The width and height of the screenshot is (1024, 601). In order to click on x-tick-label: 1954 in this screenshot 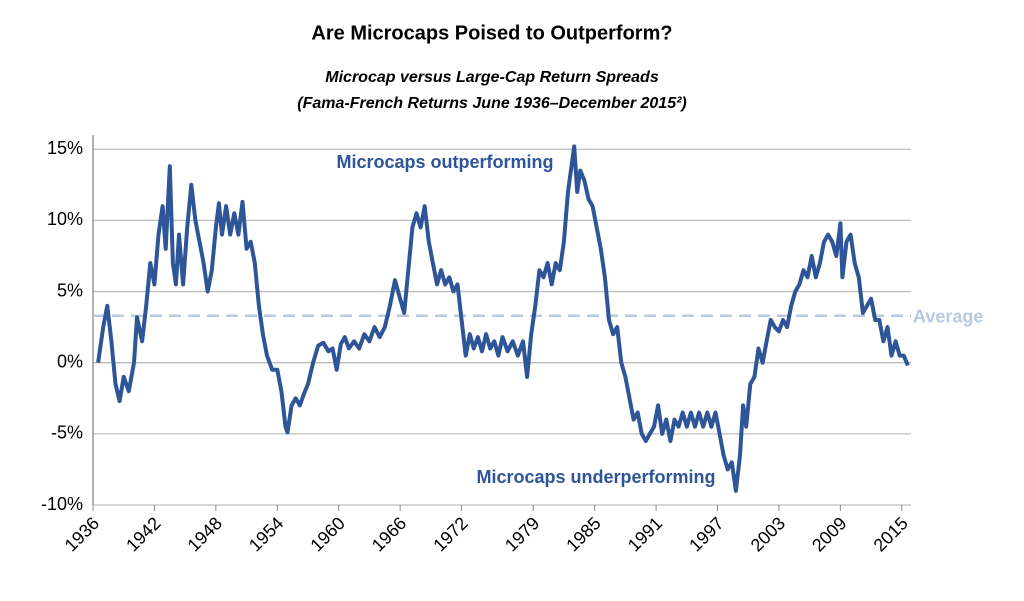, I will do `click(266, 534)`.